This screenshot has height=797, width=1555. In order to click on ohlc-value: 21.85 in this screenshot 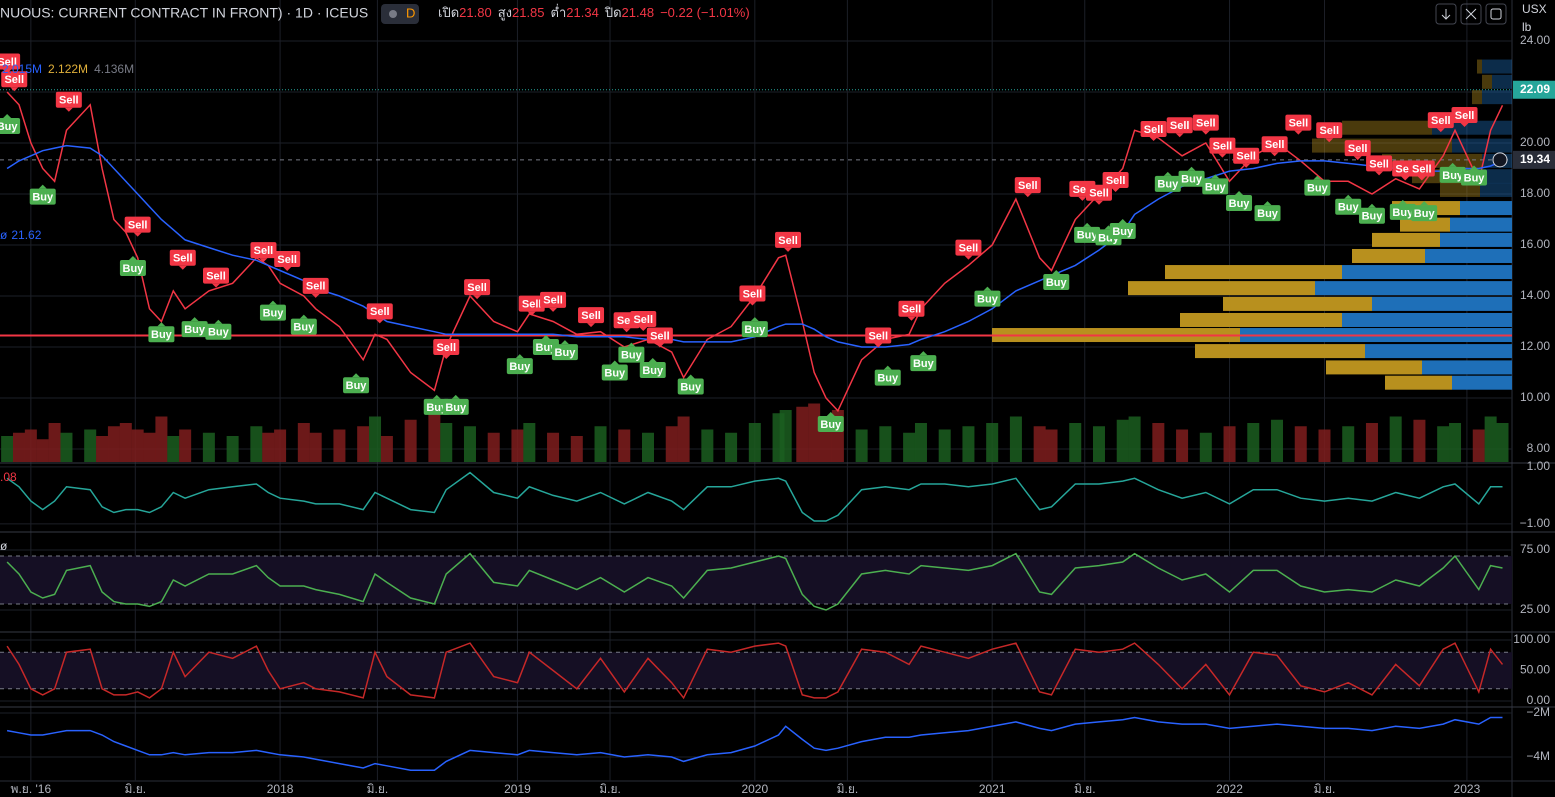, I will do `click(528, 12)`.